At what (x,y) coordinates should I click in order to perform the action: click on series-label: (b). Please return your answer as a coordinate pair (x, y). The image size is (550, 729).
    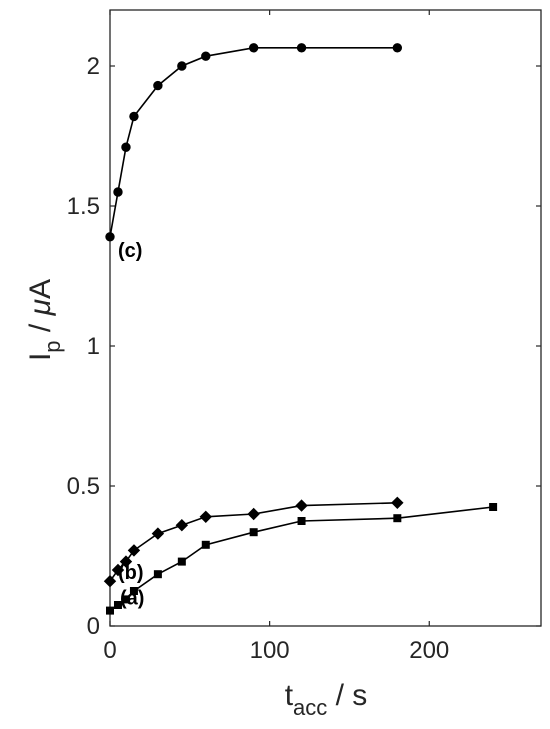
    Looking at the image, I should click on (131, 573).